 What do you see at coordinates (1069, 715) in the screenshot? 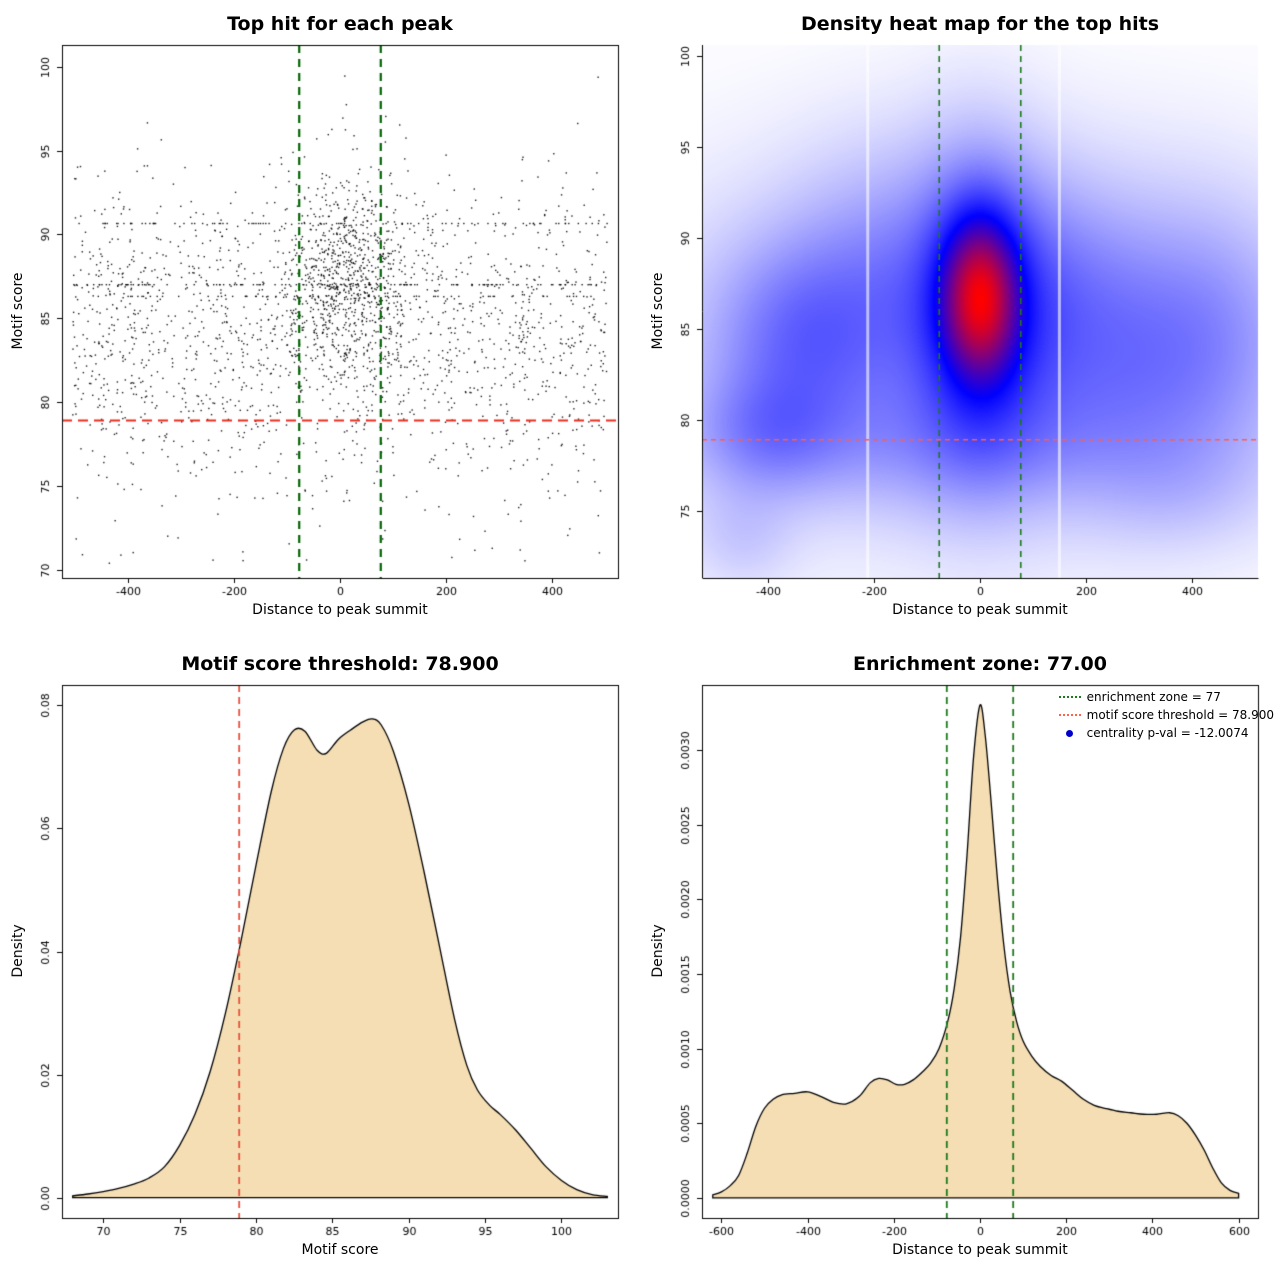
I see `motif-threshold-dotted-line-marker` at bounding box center [1069, 715].